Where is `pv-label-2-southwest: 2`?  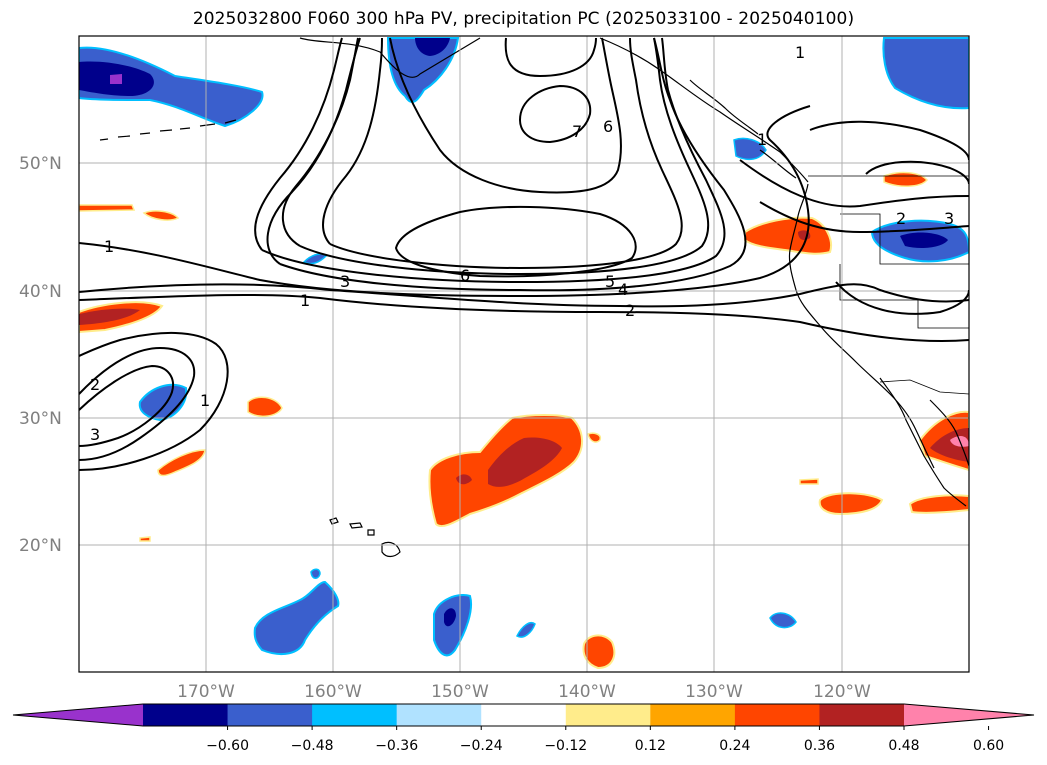
pv-label-2-southwest: 2 is located at coordinates (95, 384).